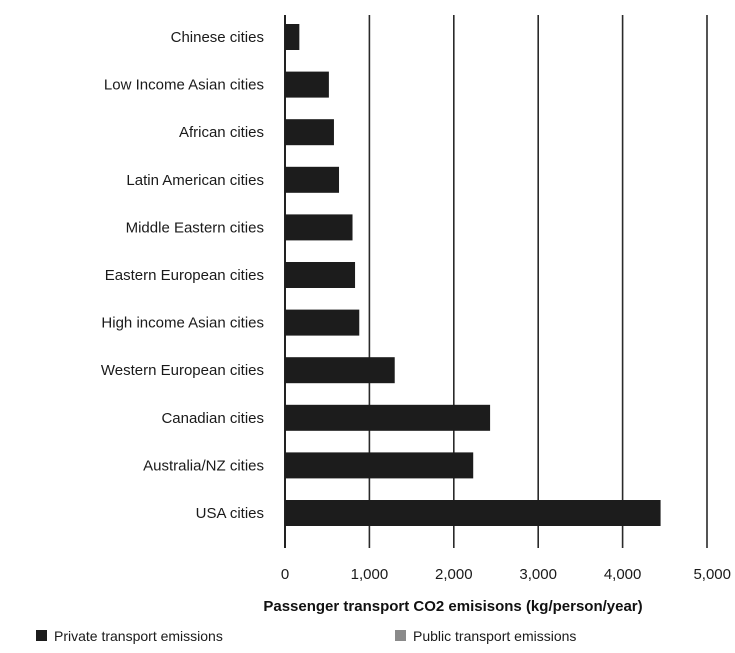 This screenshot has width=735, height=653. What do you see at coordinates (182, 370) in the screenshot?
I see `category-label: Western European cities` at bounding box center [182, 370].